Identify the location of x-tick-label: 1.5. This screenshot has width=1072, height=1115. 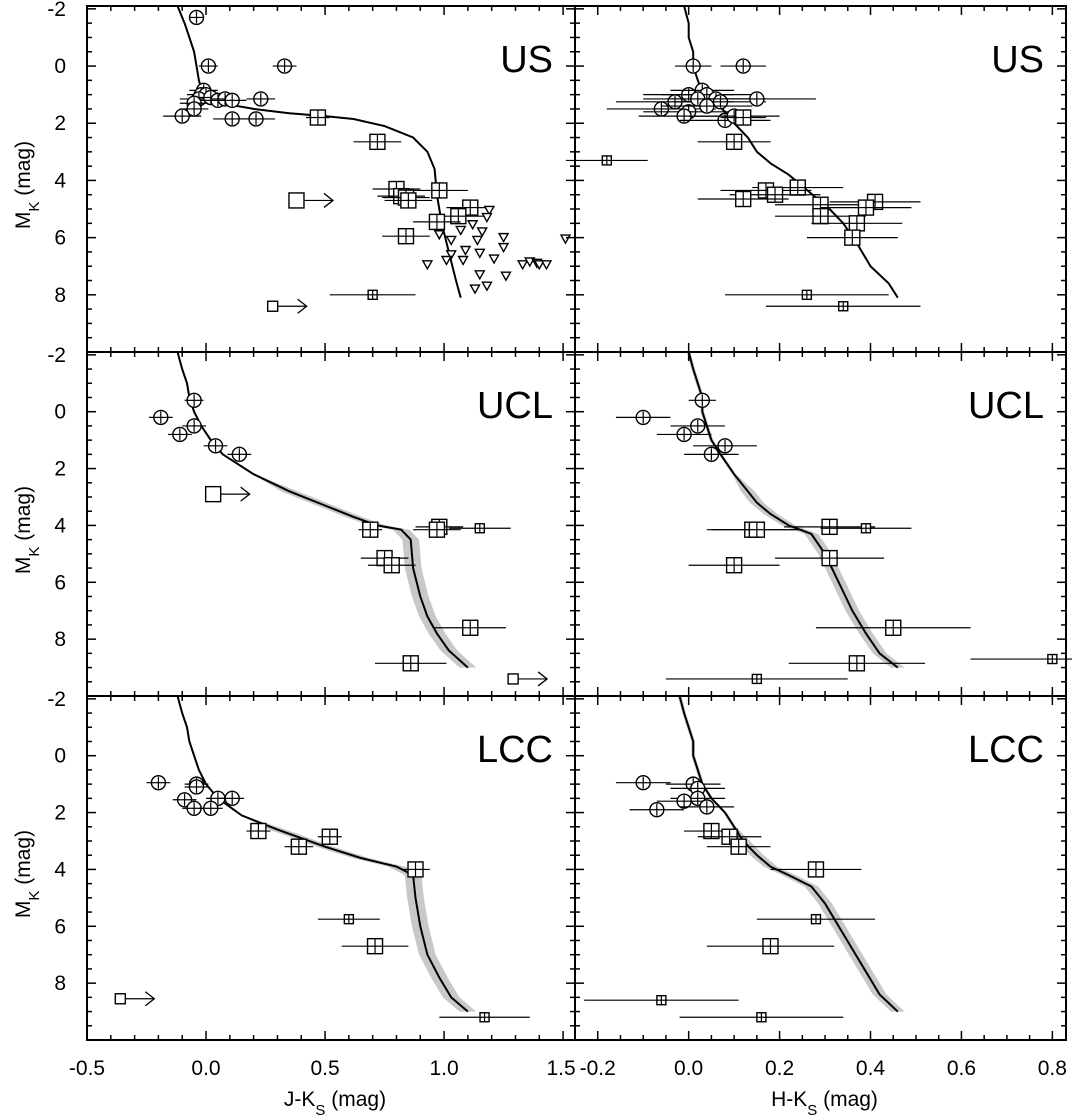
(560, 1068).